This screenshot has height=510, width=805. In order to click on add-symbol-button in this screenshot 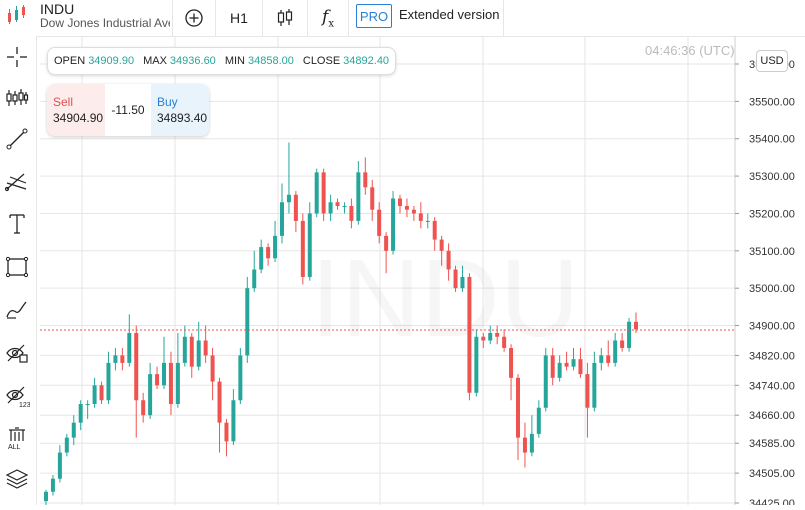, I will do `click(194, 18)`.